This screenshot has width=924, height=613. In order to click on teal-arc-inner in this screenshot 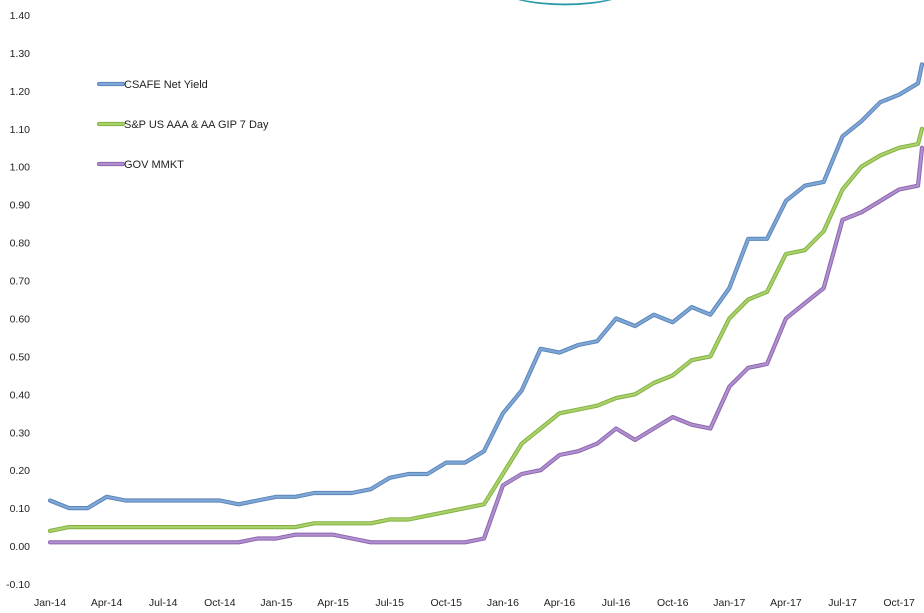, I will do `click(565, 2)`.